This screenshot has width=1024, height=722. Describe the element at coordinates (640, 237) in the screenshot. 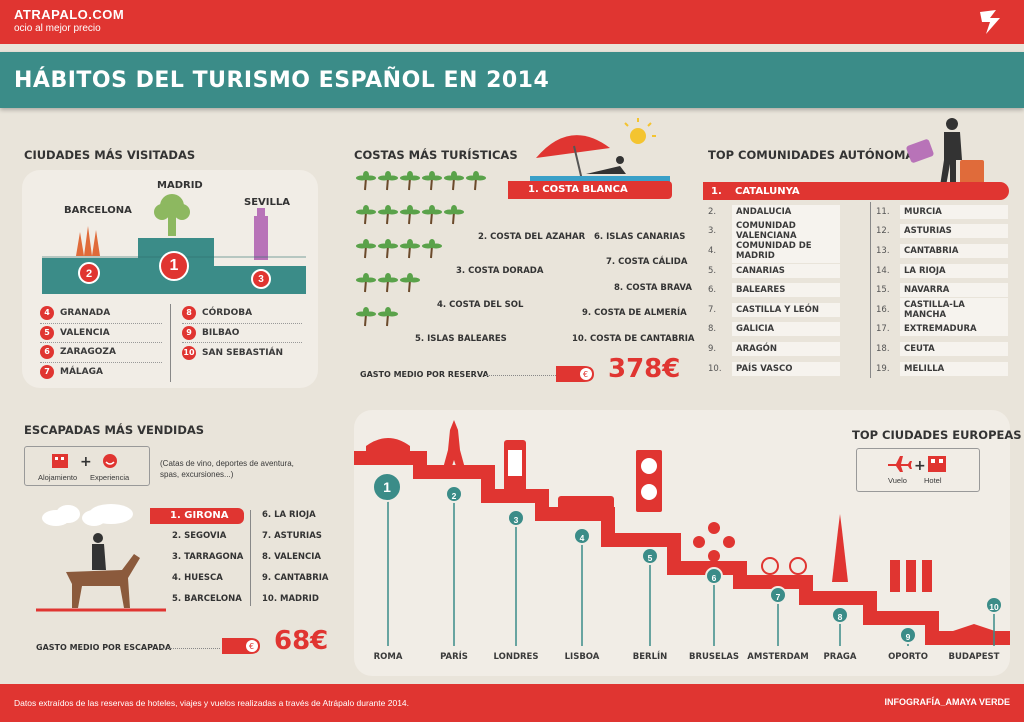

I see `costa-item-6: 6. ISLAS CANARIAS` at that location.